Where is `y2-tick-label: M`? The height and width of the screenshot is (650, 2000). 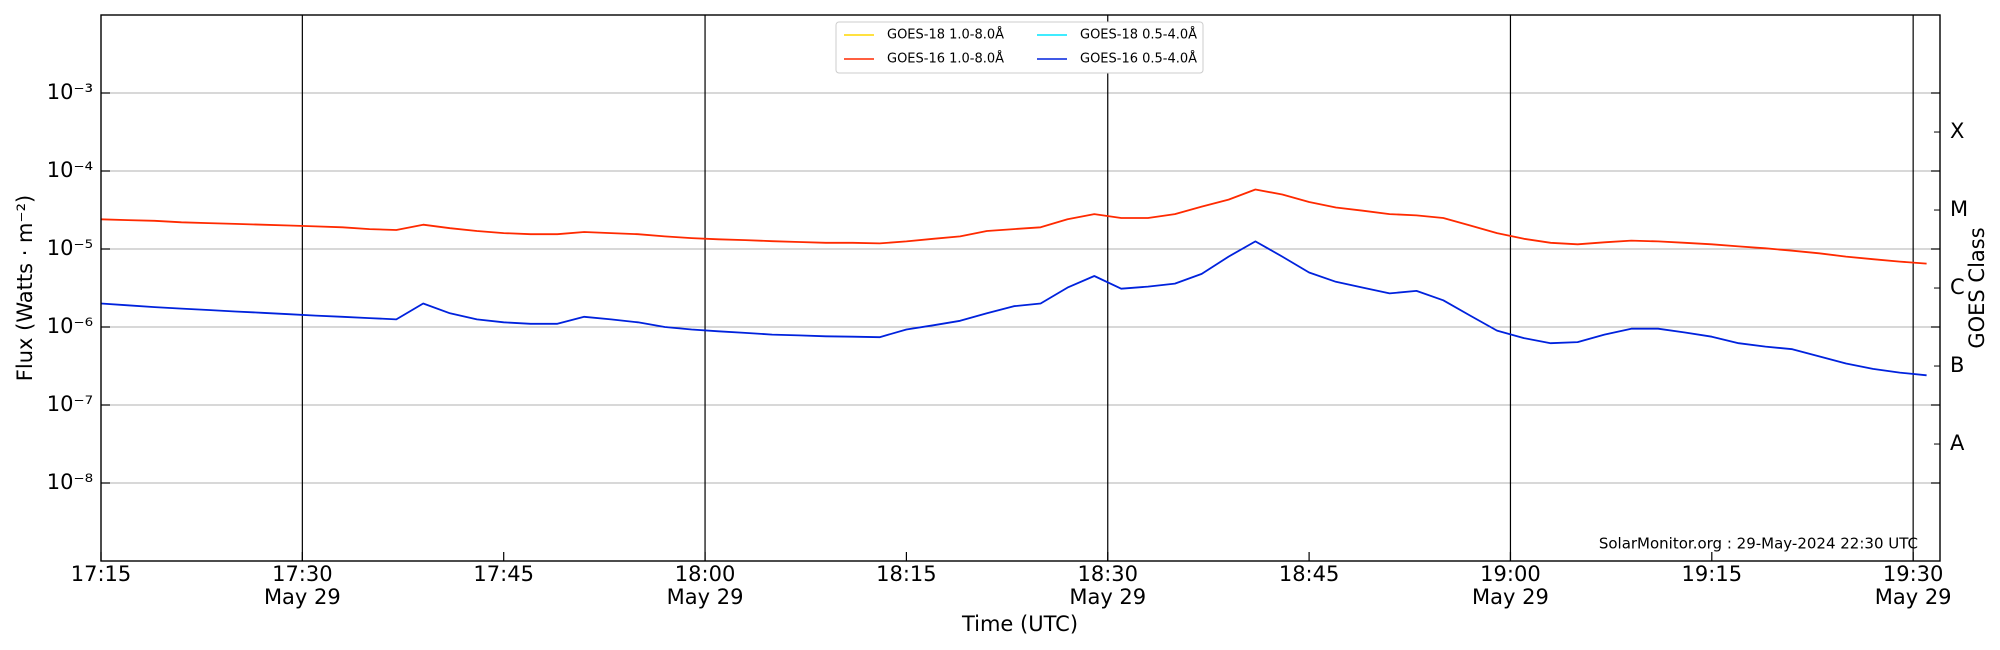 y2-tick-label: M is located at coordinates (1959, 209).